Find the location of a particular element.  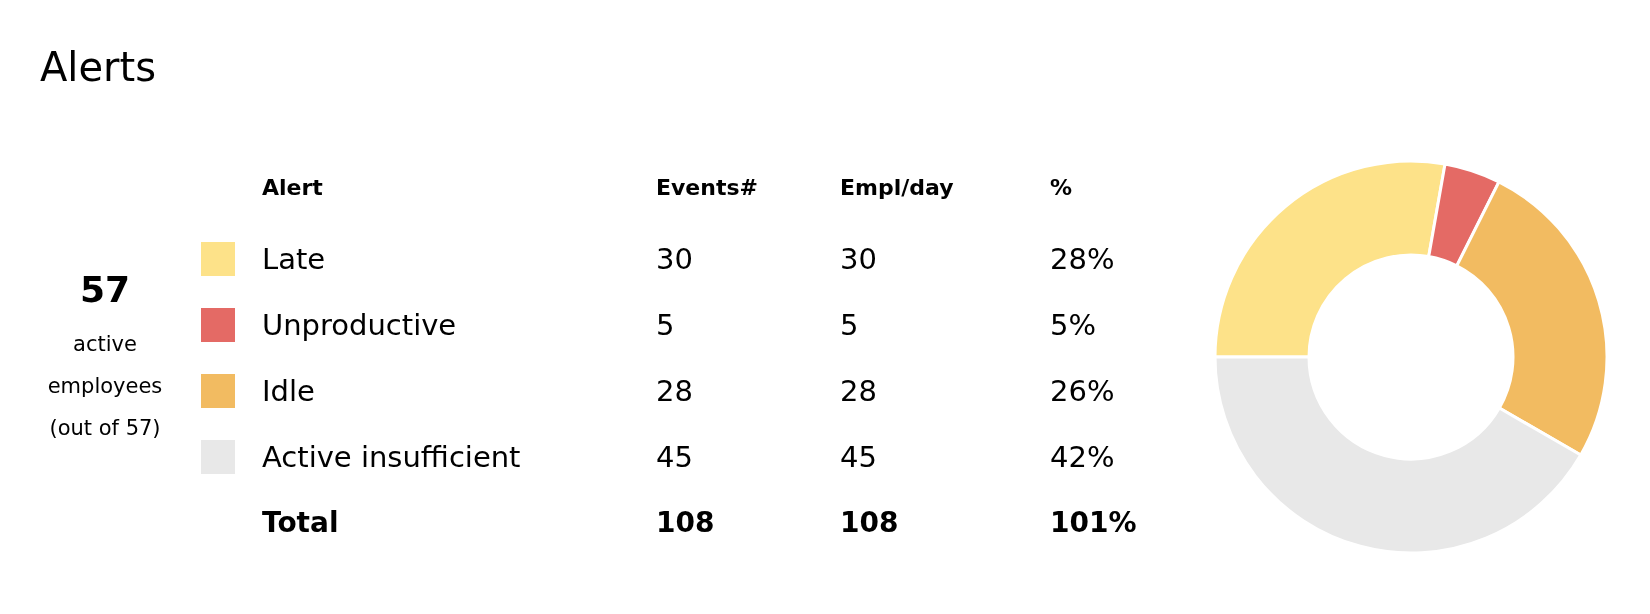

text: 28 is located at coordinates (858, 391).